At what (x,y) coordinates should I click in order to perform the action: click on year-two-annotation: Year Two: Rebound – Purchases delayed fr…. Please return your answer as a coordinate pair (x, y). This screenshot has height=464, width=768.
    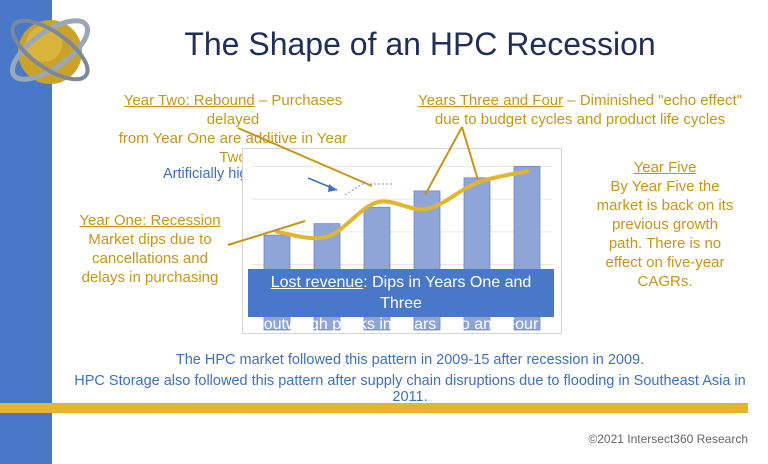
    Looking at the image, I should click on (233, 129).